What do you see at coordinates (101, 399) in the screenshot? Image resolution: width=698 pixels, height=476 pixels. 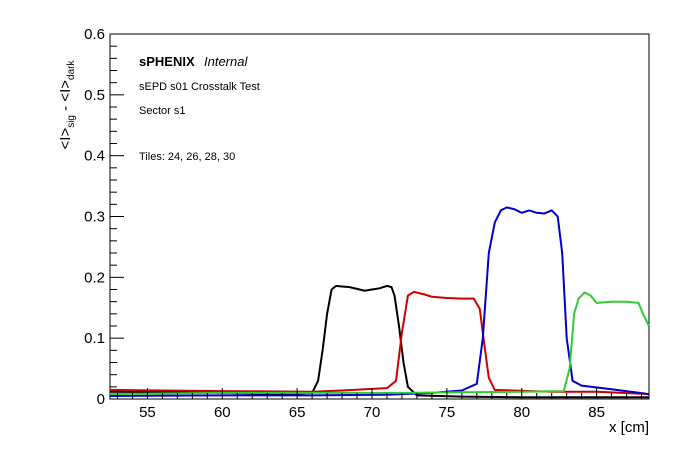 I see `y-tick-label: 0` at bounding box center [101, 399].